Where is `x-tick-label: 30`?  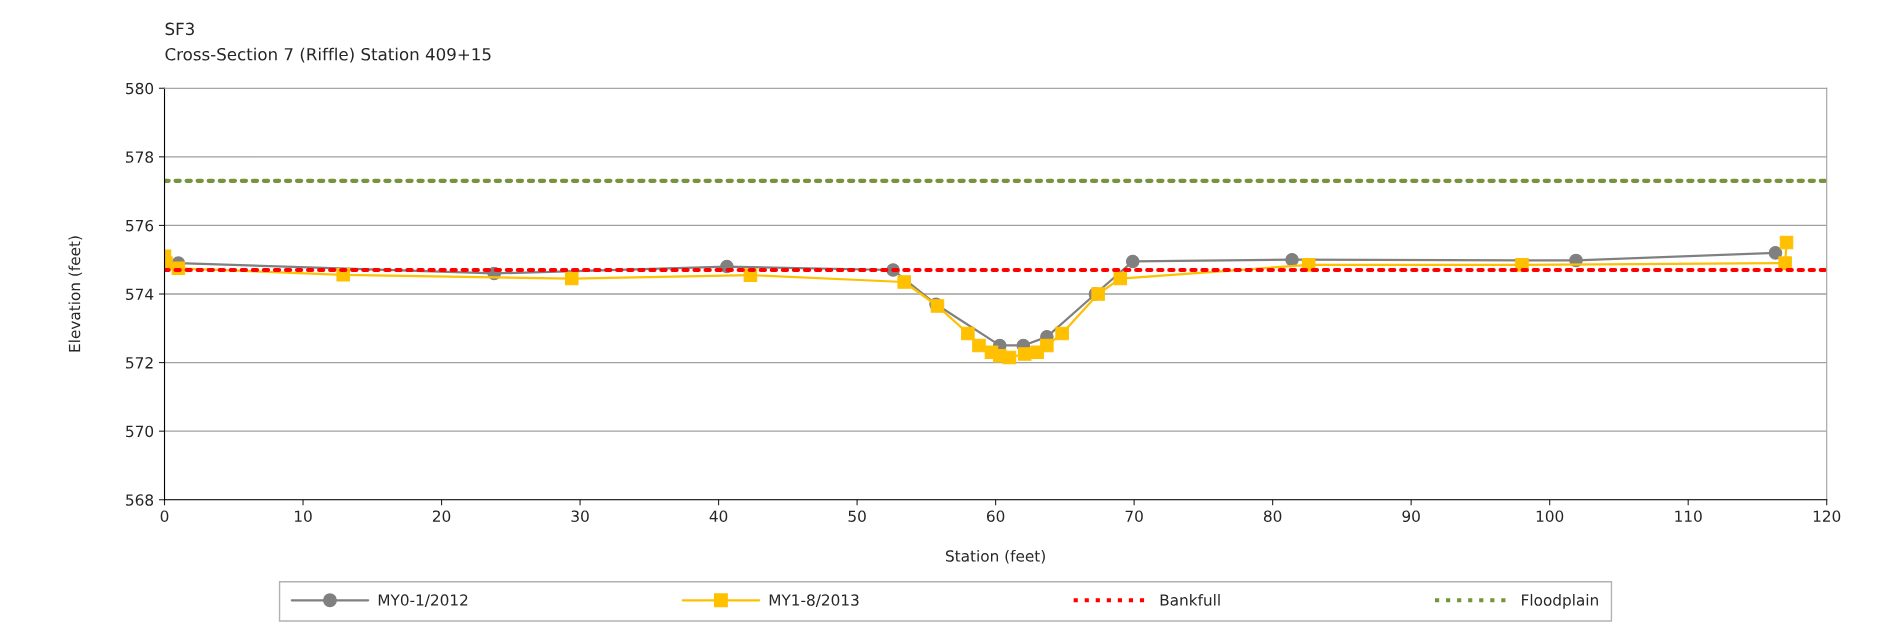 x-tick-label: 30 is located at coordinates (580, 516).